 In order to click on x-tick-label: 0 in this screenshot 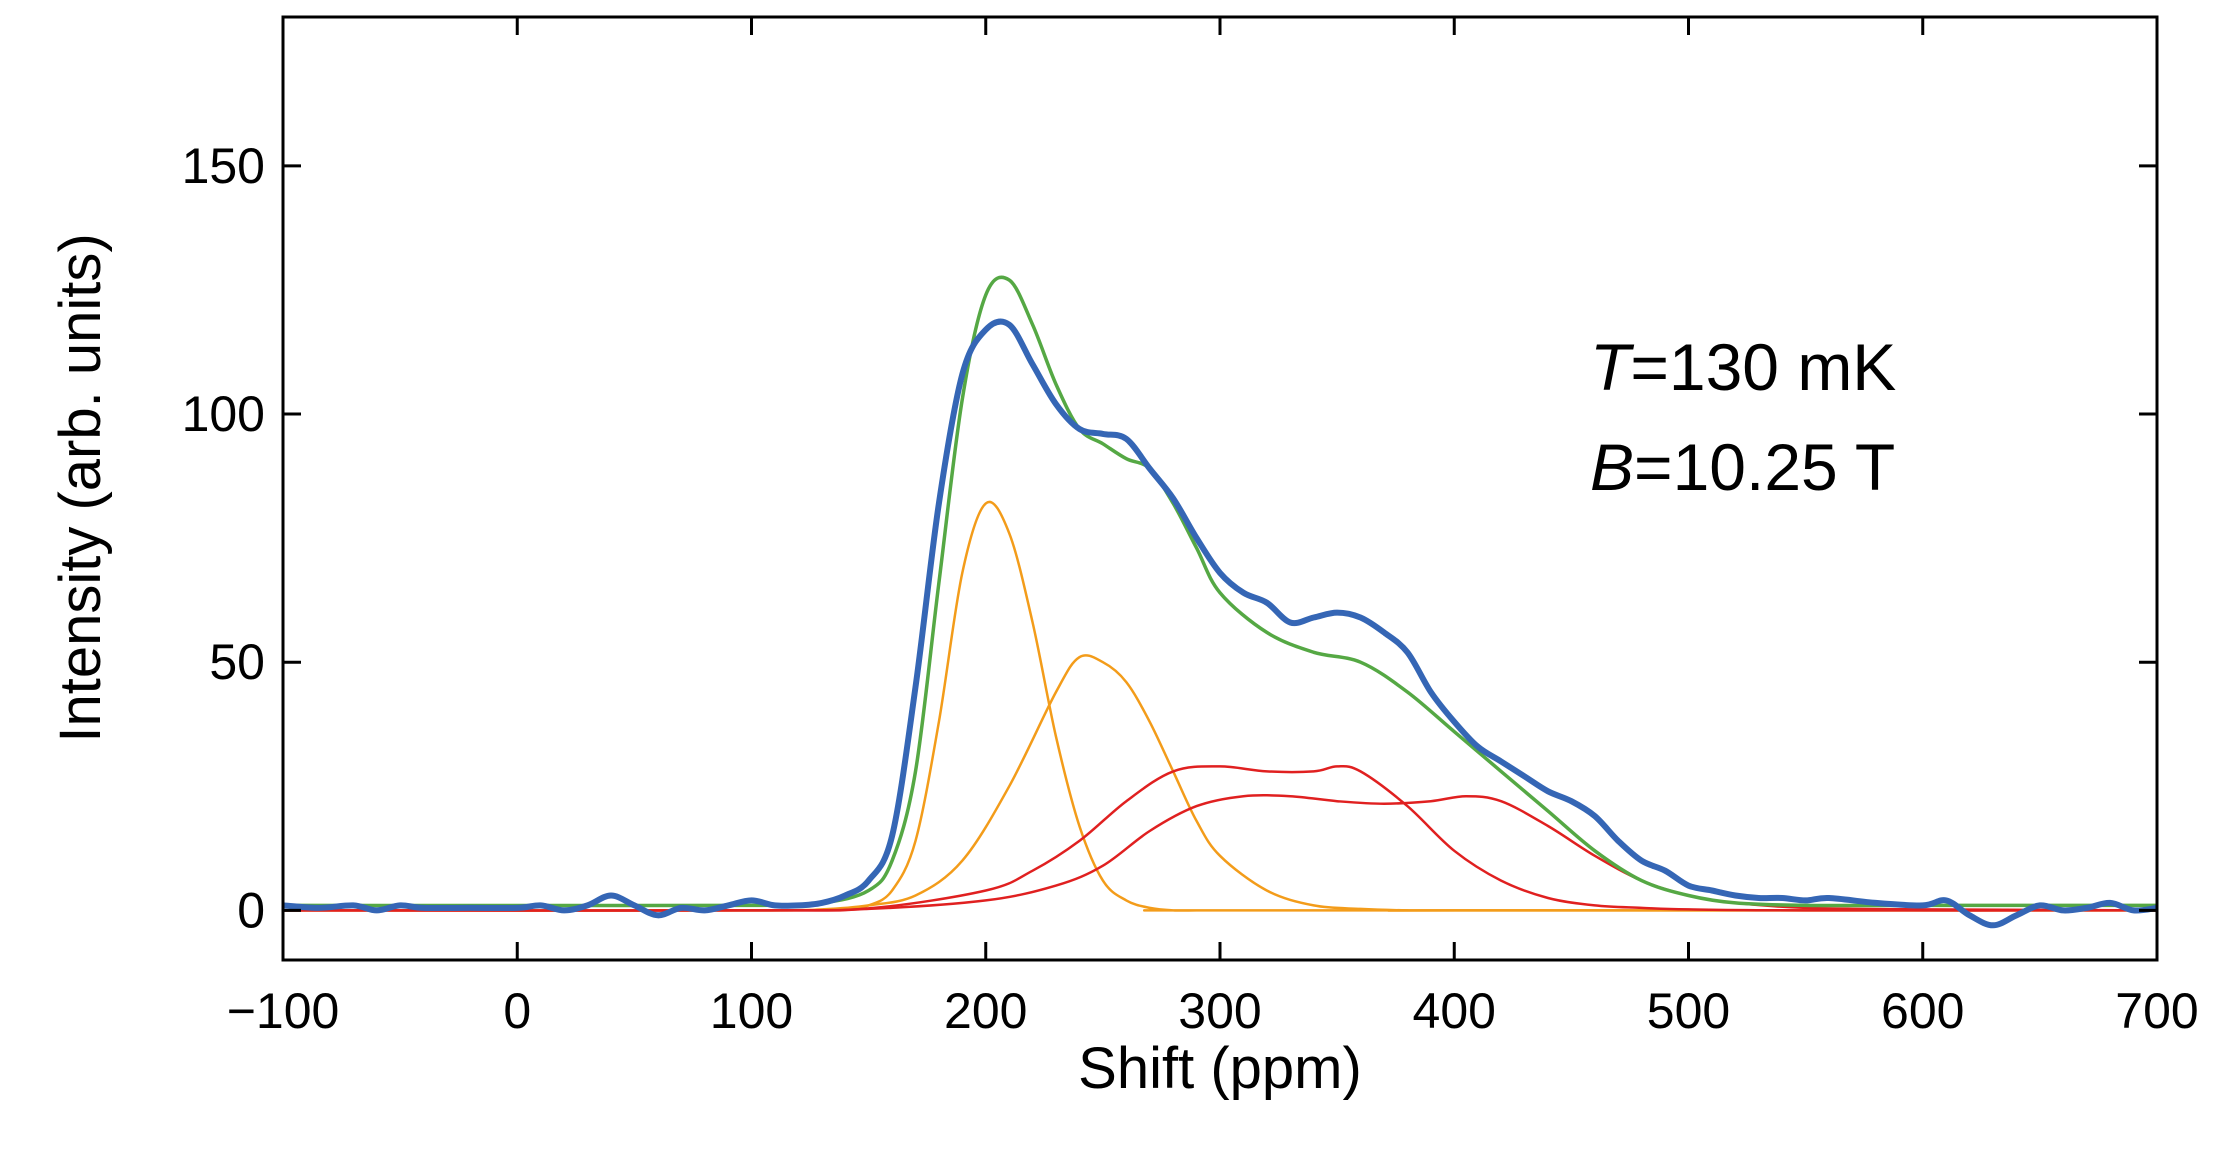, I will do `click(517, 1011)`.